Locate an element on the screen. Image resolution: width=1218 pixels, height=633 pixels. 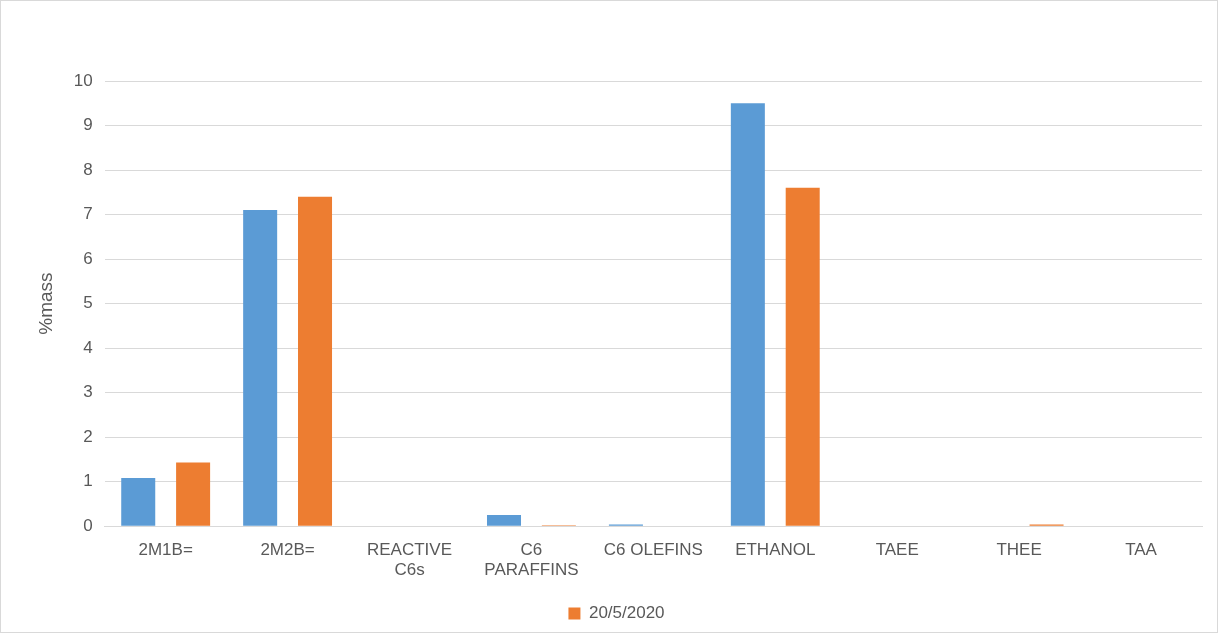
x-tick-label: TAEE is located at coordinates (897, 550).